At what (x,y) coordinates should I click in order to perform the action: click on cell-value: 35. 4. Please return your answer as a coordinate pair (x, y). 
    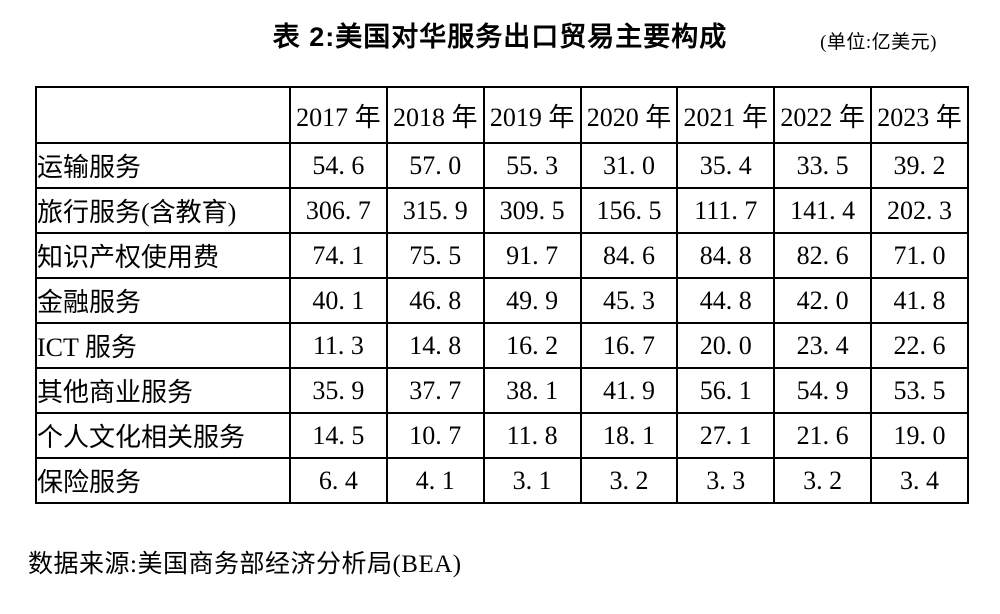
    Looking at the image, I should click on (726, 165).